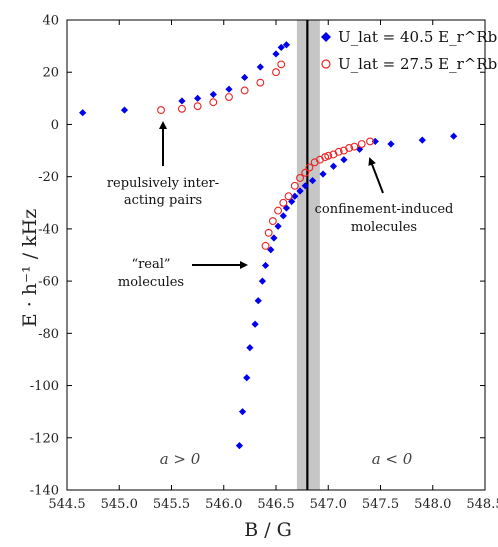 This screenshot has width=498, height=547. Describe the element at coordinates (417, 64) in the screenshot. I see `legend-label-27-5: U_lat = 27.5 E_r^Rb` at that location.